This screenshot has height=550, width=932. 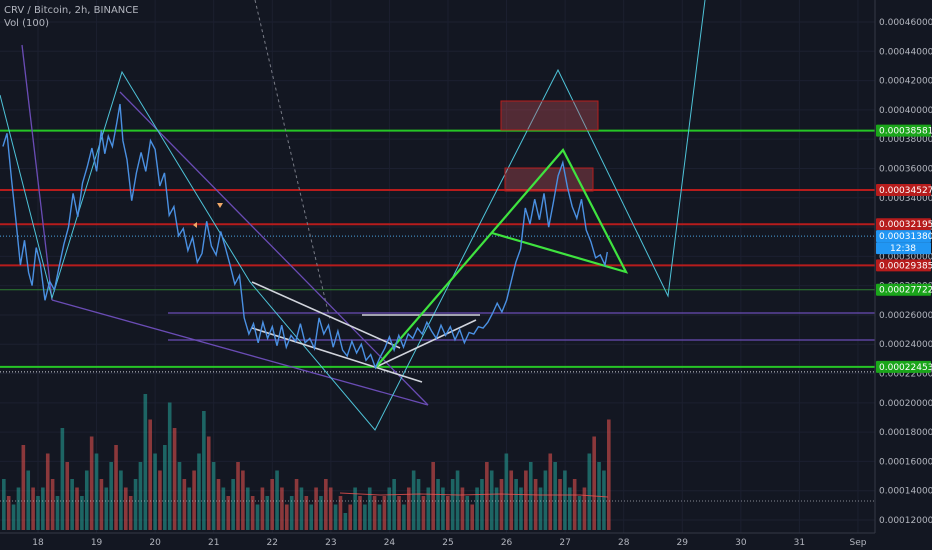 I want to click on x-tick-label: 29, so click(x=683, y=543).